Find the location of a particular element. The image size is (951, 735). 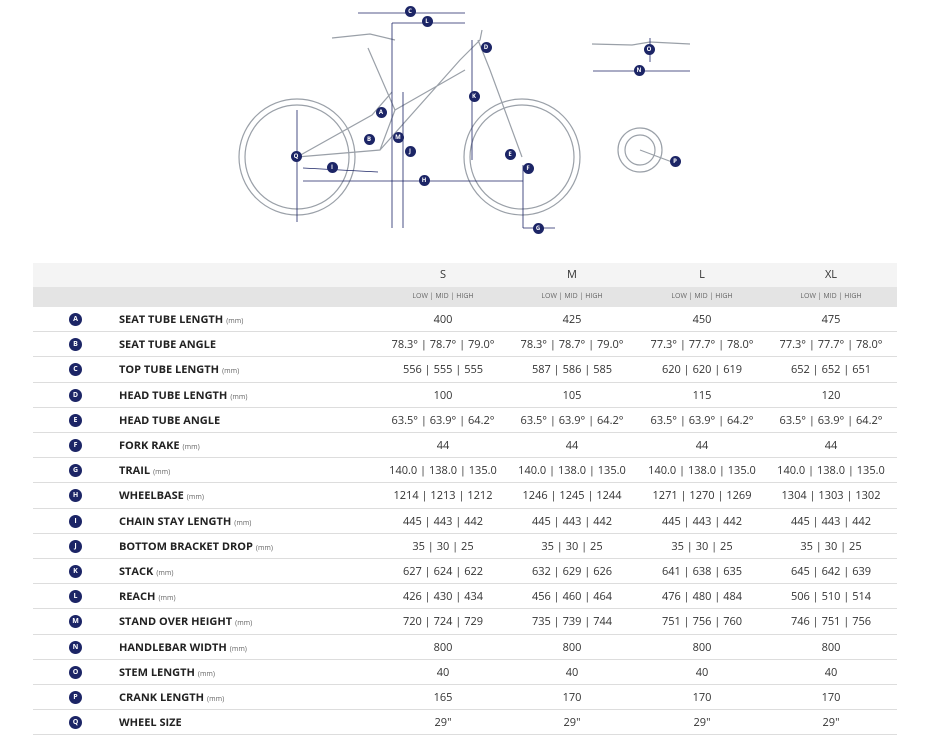

table-row: D HEAD TUBE LENGTH (mm) 100 105 115 120 is located at coordinates (465, 395).